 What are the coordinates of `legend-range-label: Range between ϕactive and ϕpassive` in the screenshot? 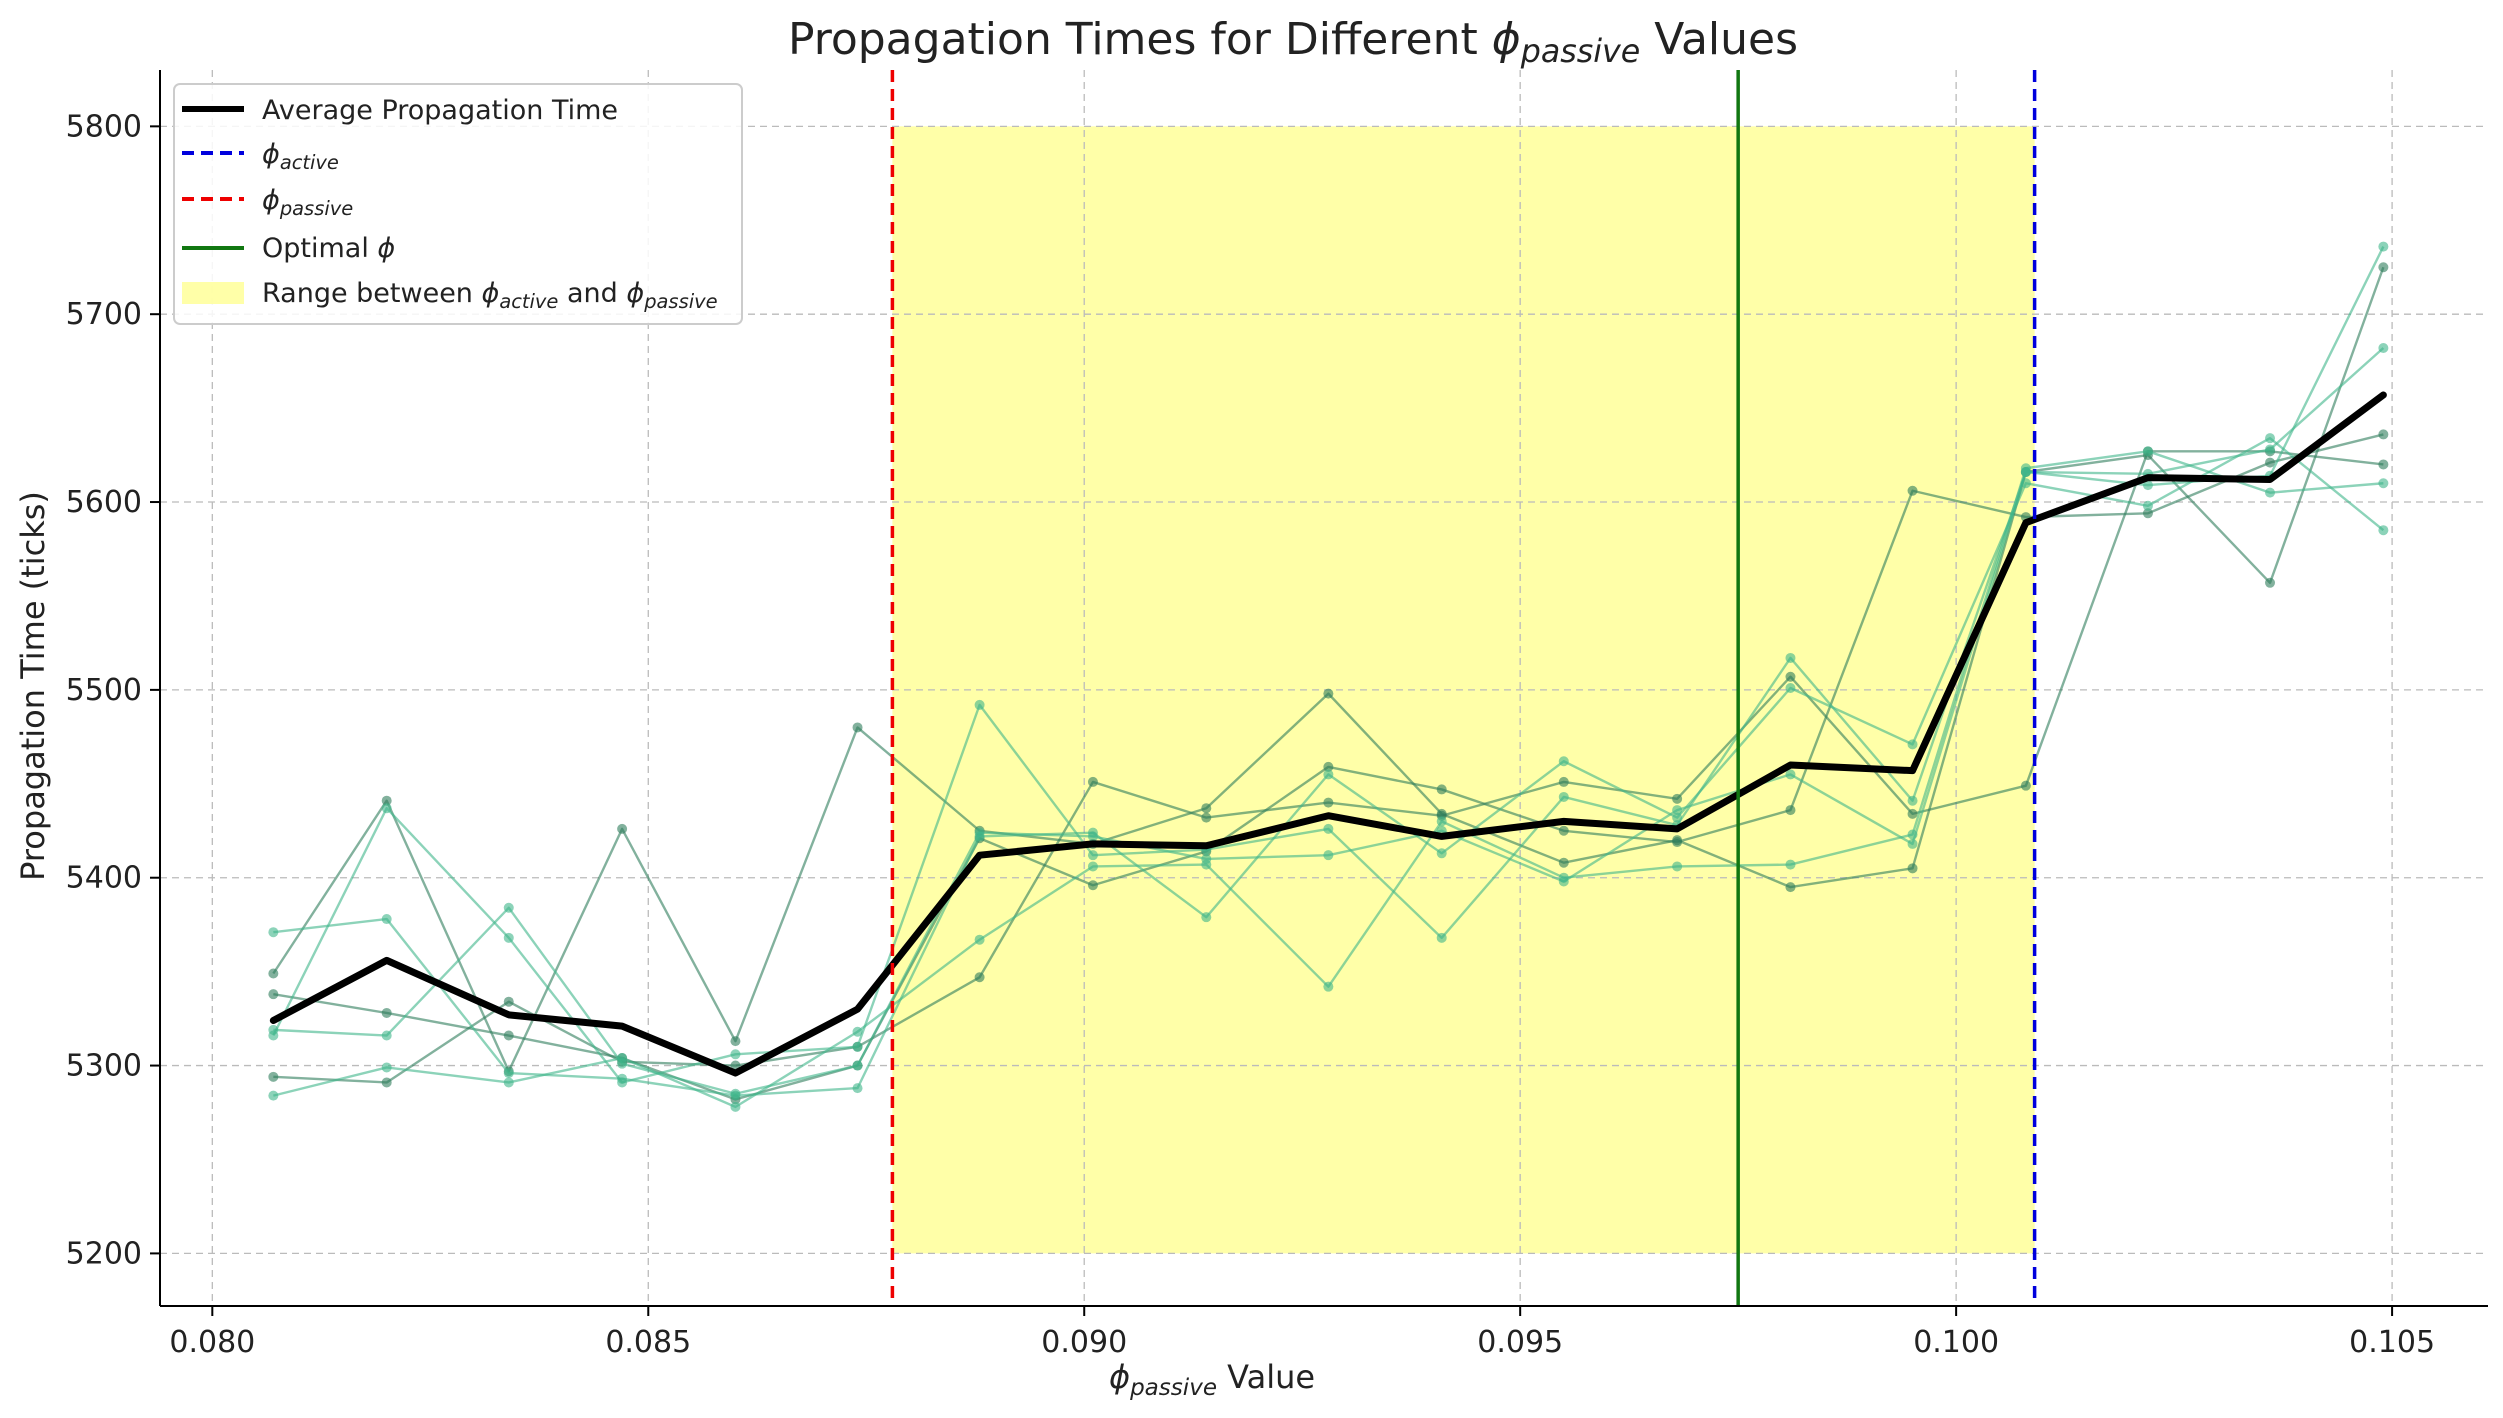 It's located at (490, 295).